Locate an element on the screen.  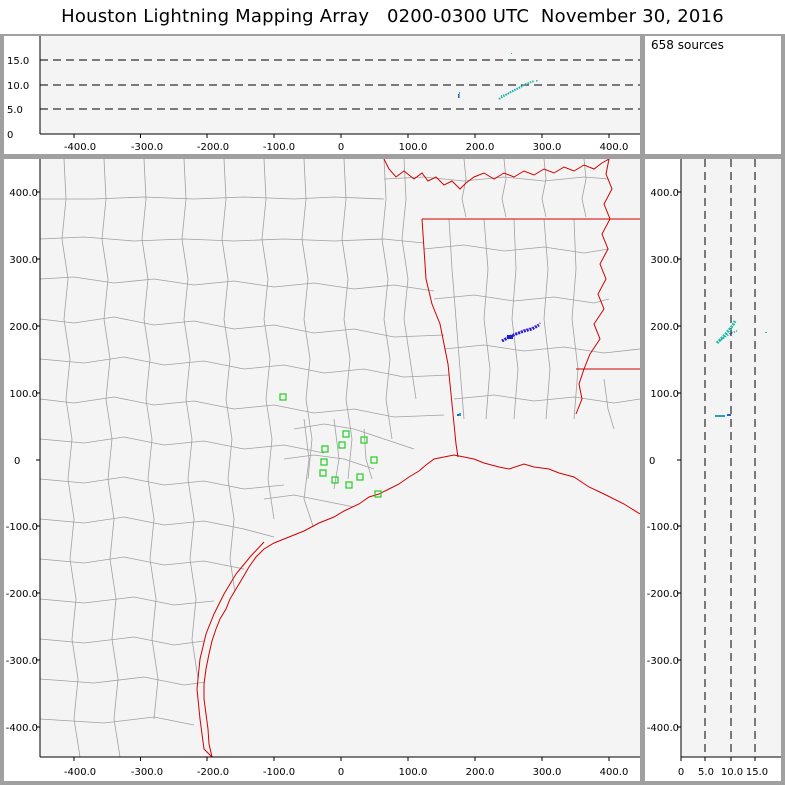
right-x-tick-0: 0 is located at coordinates (681, 772).